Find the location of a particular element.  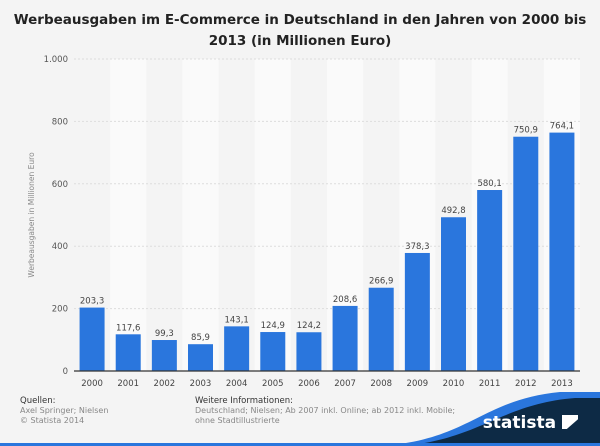

x-tick-label: 2013 is located at coordinates (562, 384).